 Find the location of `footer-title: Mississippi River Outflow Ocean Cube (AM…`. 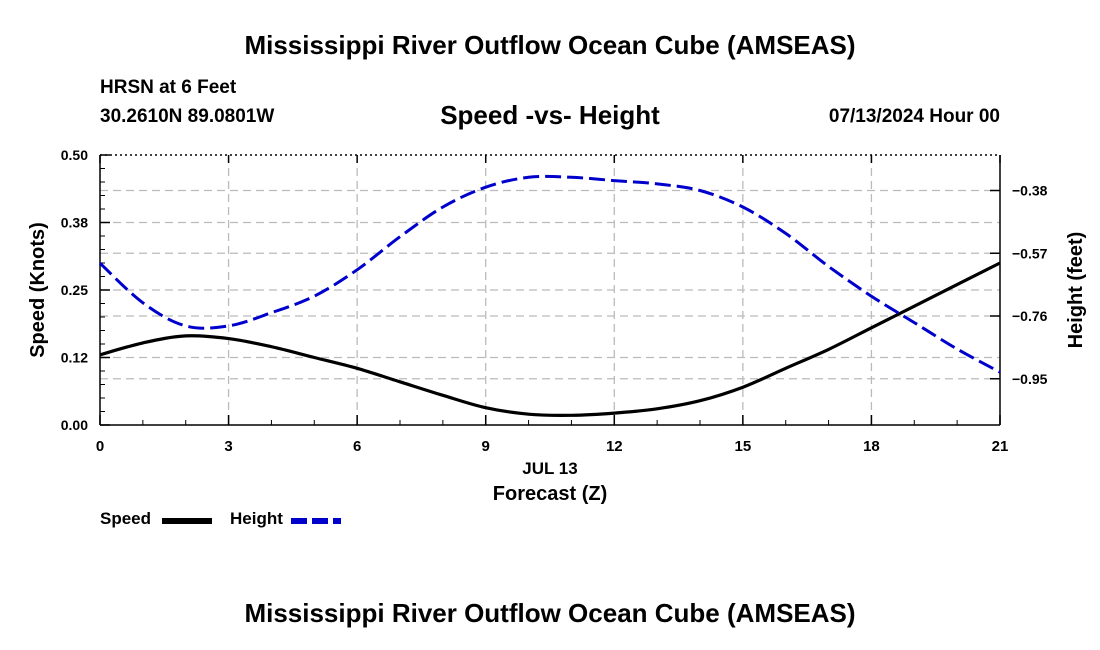

footer-title: Mississippi River Outflow Ocean Cube (AM… is located at coordinates (550, 613).